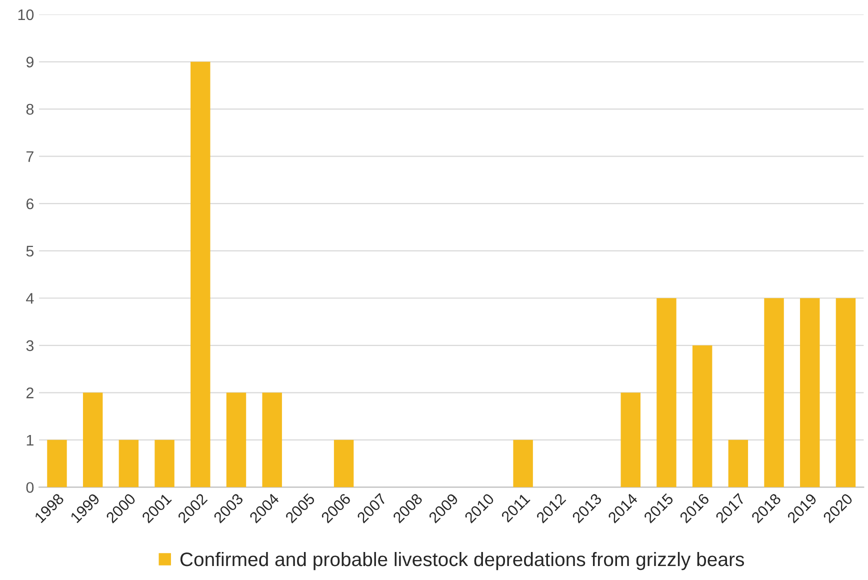  I want to click on y-tick-label: 5, so click(30, 251).